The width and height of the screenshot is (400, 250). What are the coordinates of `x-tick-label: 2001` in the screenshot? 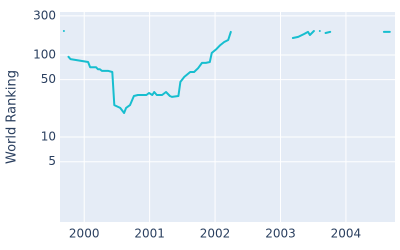 It's located at (149, 234).